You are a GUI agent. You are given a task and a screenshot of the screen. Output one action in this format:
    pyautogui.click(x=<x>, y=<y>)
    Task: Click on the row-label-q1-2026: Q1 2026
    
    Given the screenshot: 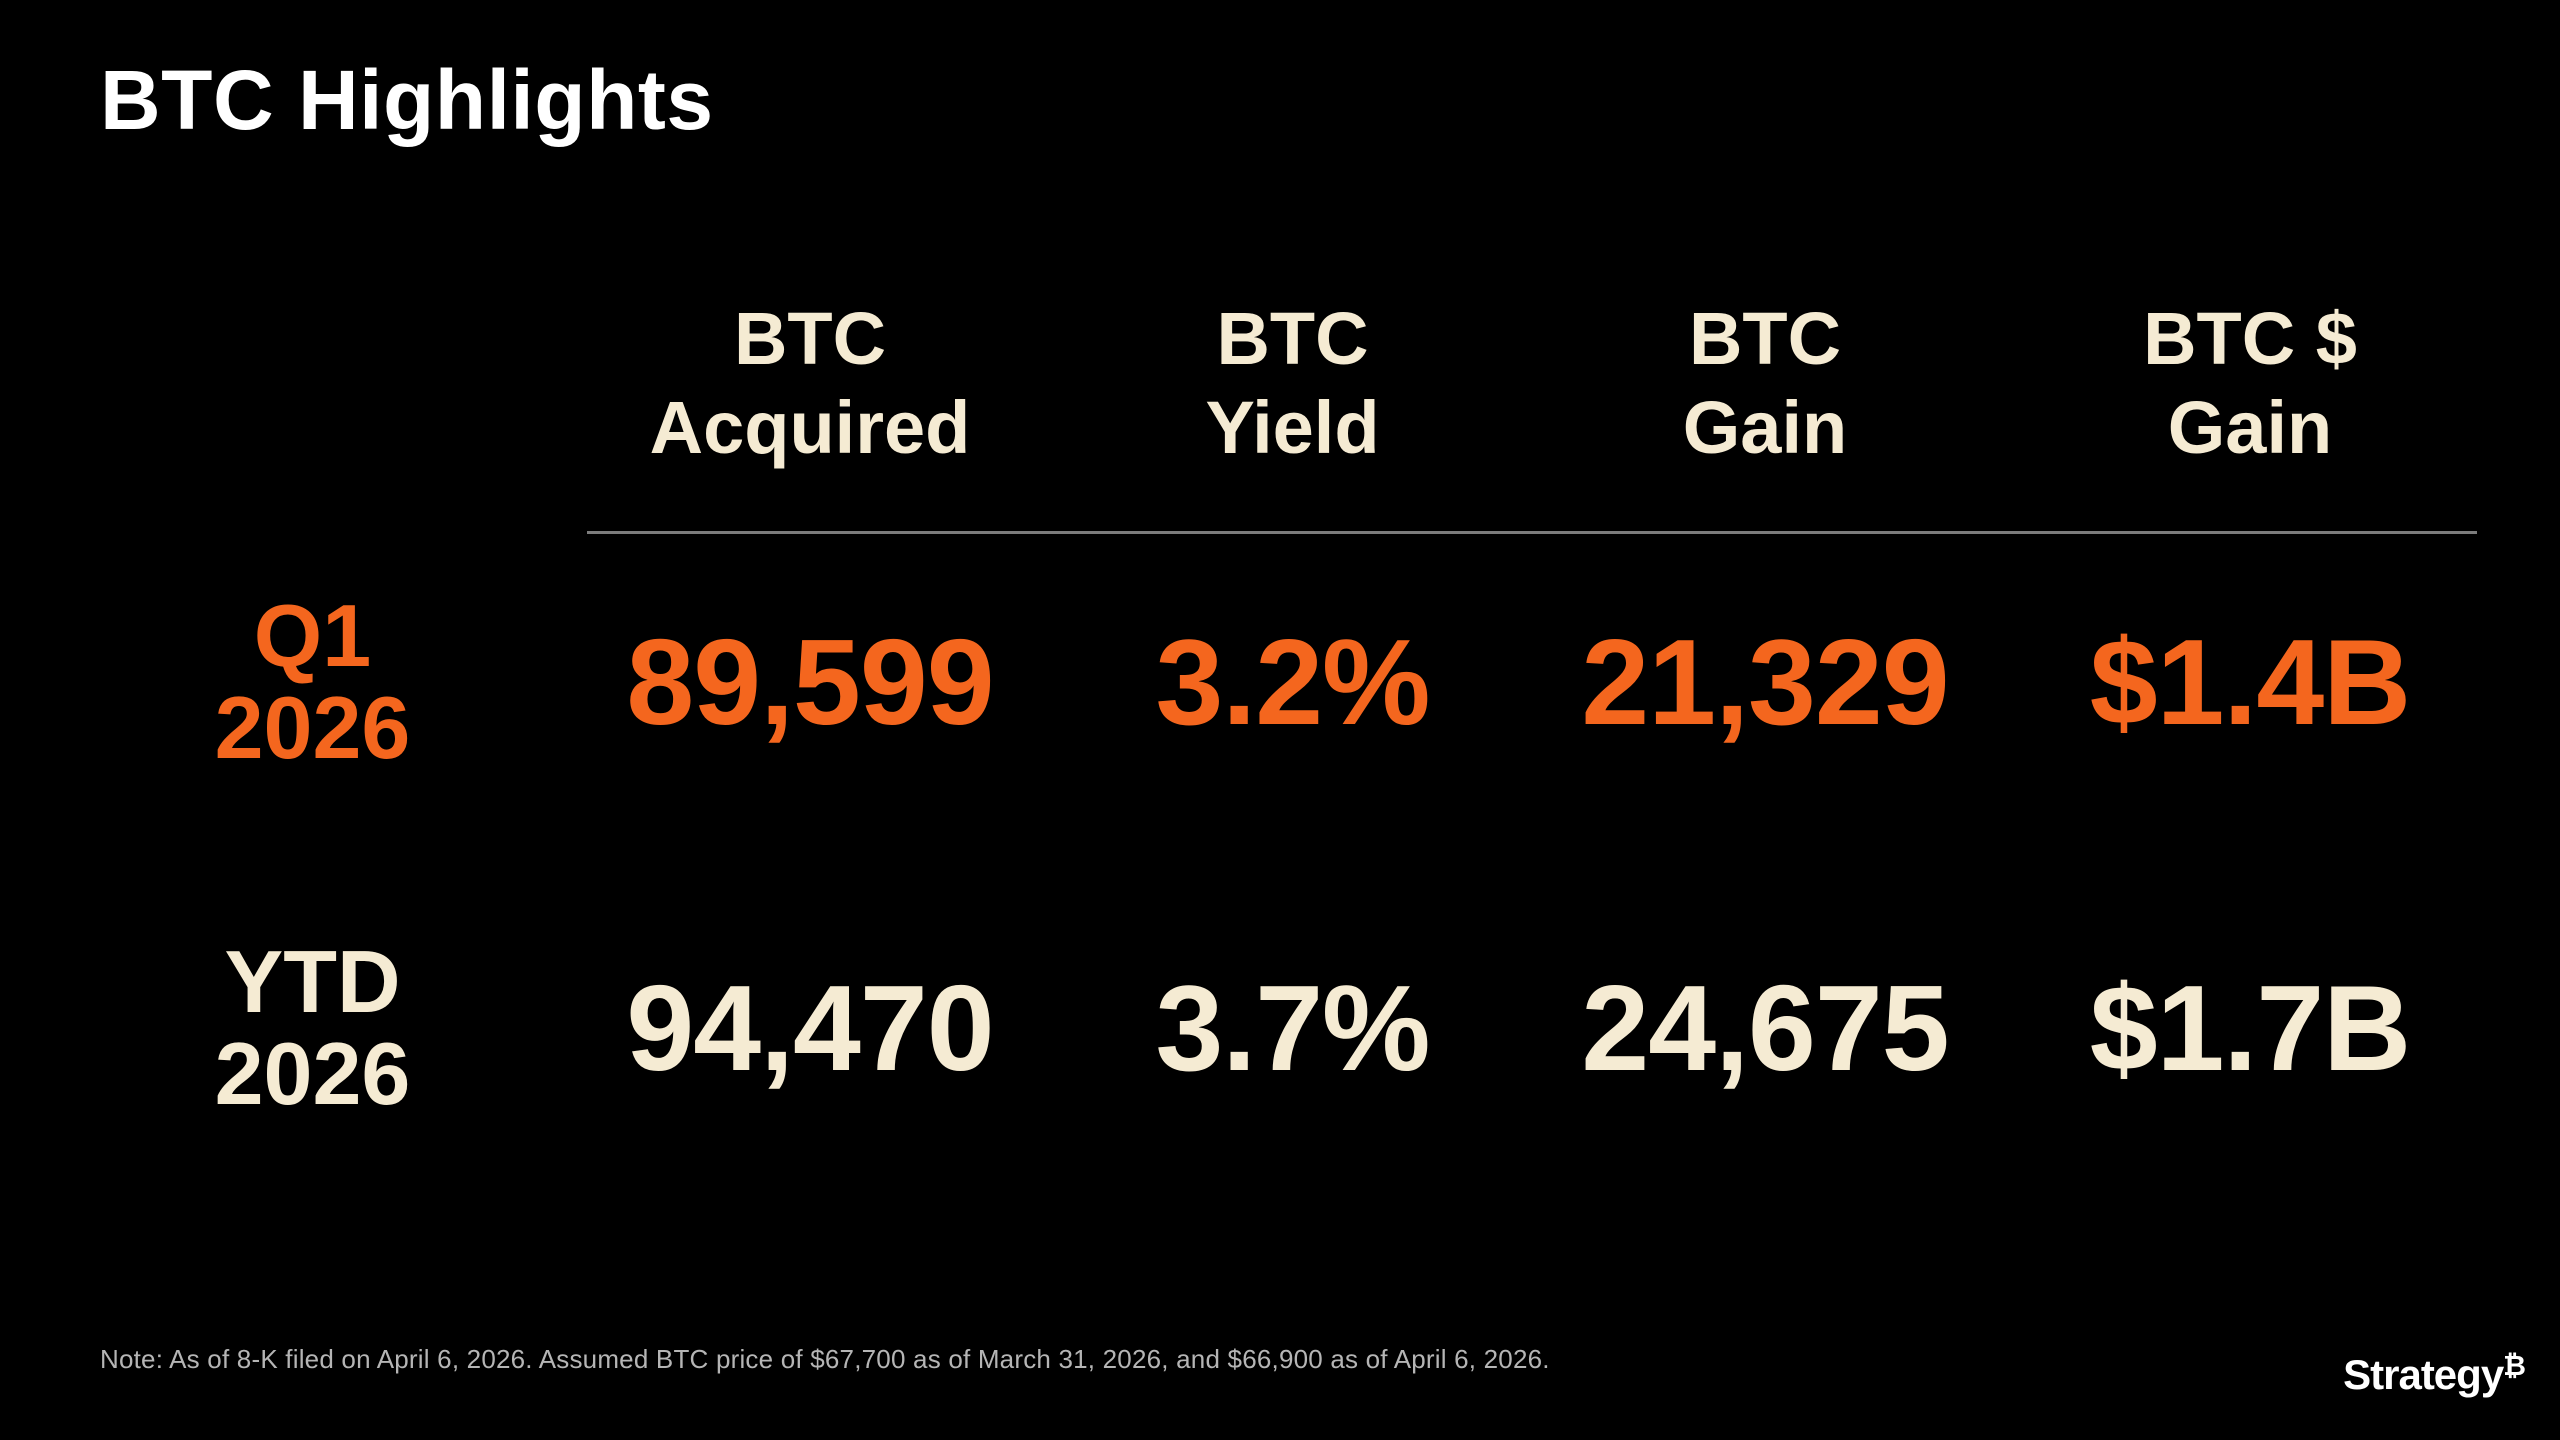 What is the action you would take?
    pyautogui.click(x=312, y=682)
    